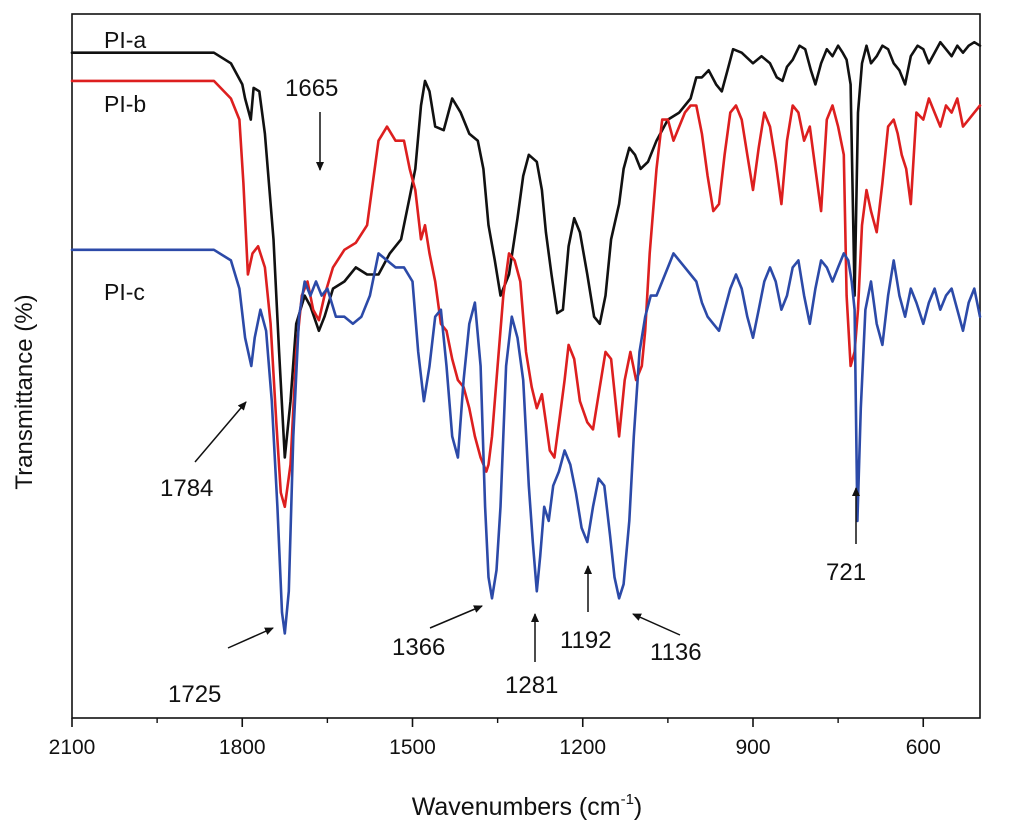 The width and height of the screenshot is (1009, 832). What do you see at coordinates (638, 807) in the screenshot?
I see `x-axis-title-close: )` at bounding box center [638, 807].